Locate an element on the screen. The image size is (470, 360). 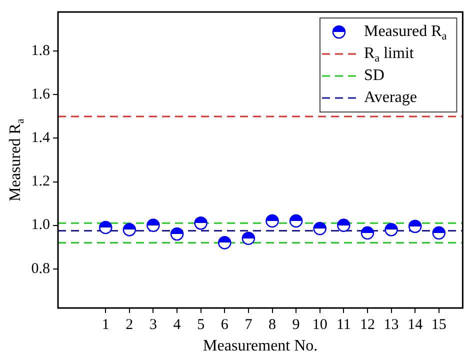
x-tick-label: 6 is located at coordinates (224, 324).